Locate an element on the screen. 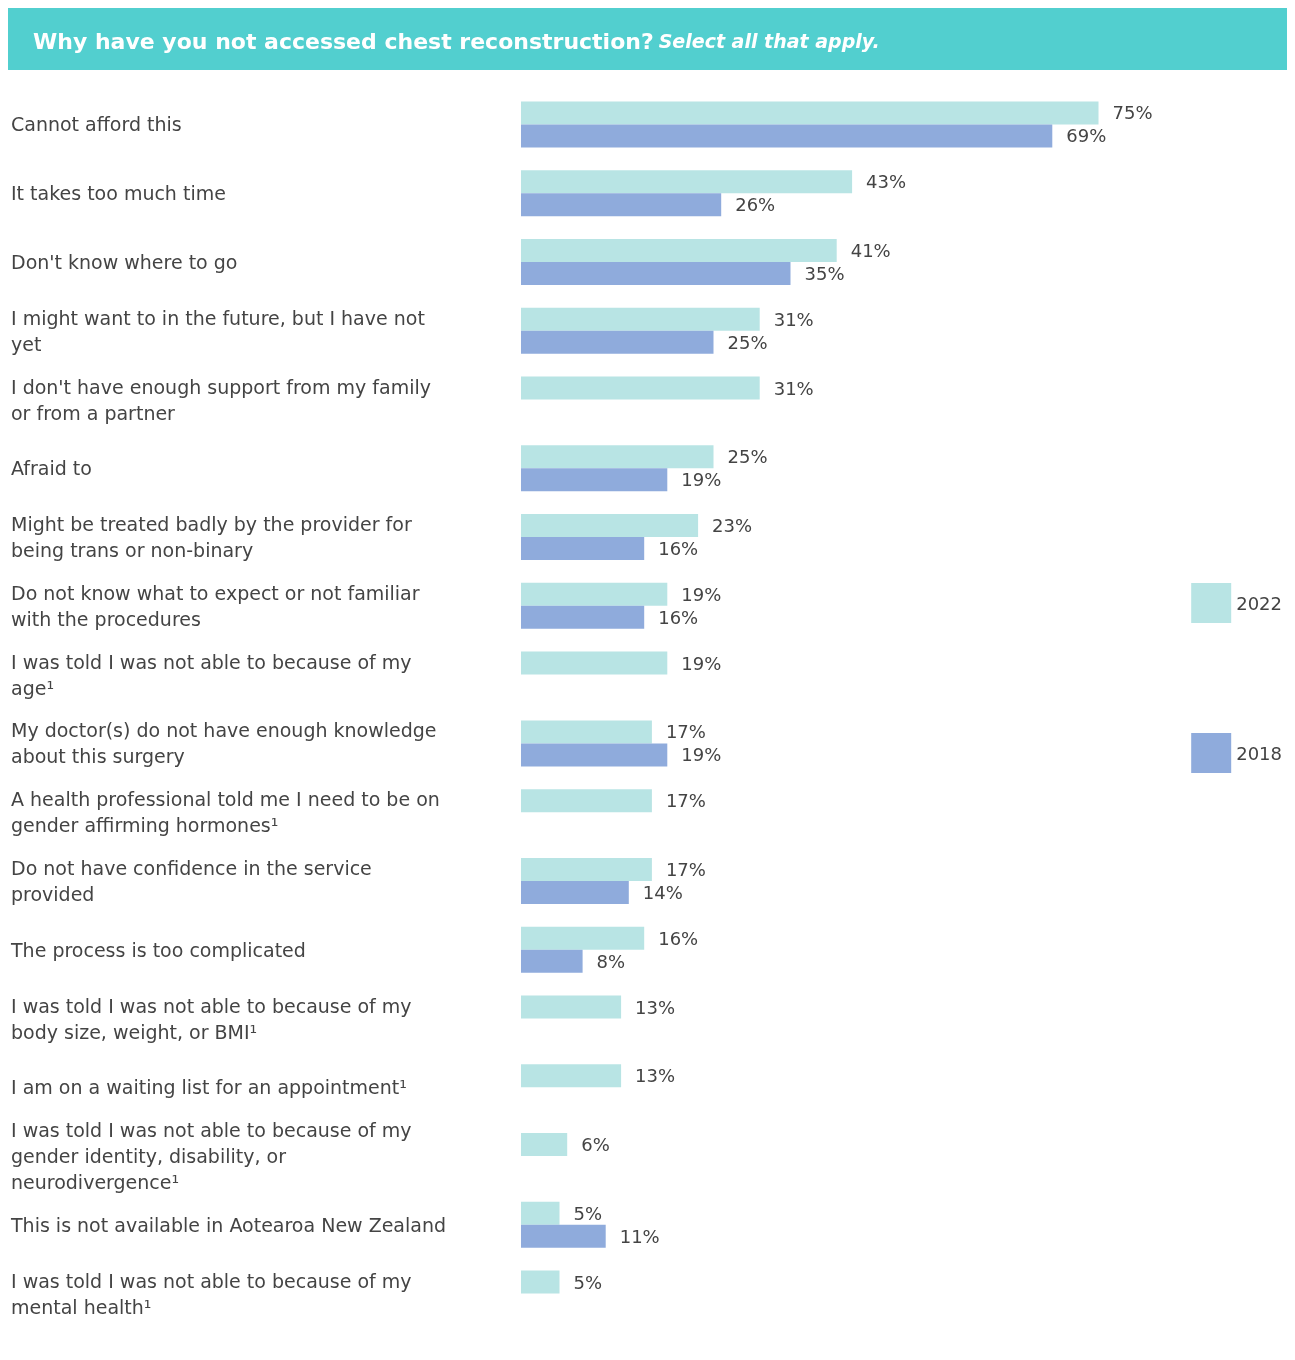 This screenshot has height=1360, width=1295. y-tick-label: I was told I was not able to because of my body size, weight, or BMI¹ is located at coordinates (214, 1018).